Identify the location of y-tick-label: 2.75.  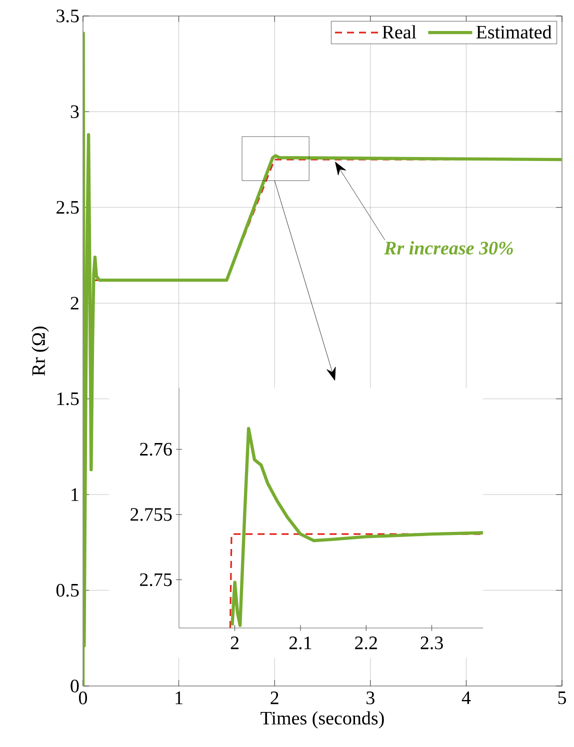
(156, 579).